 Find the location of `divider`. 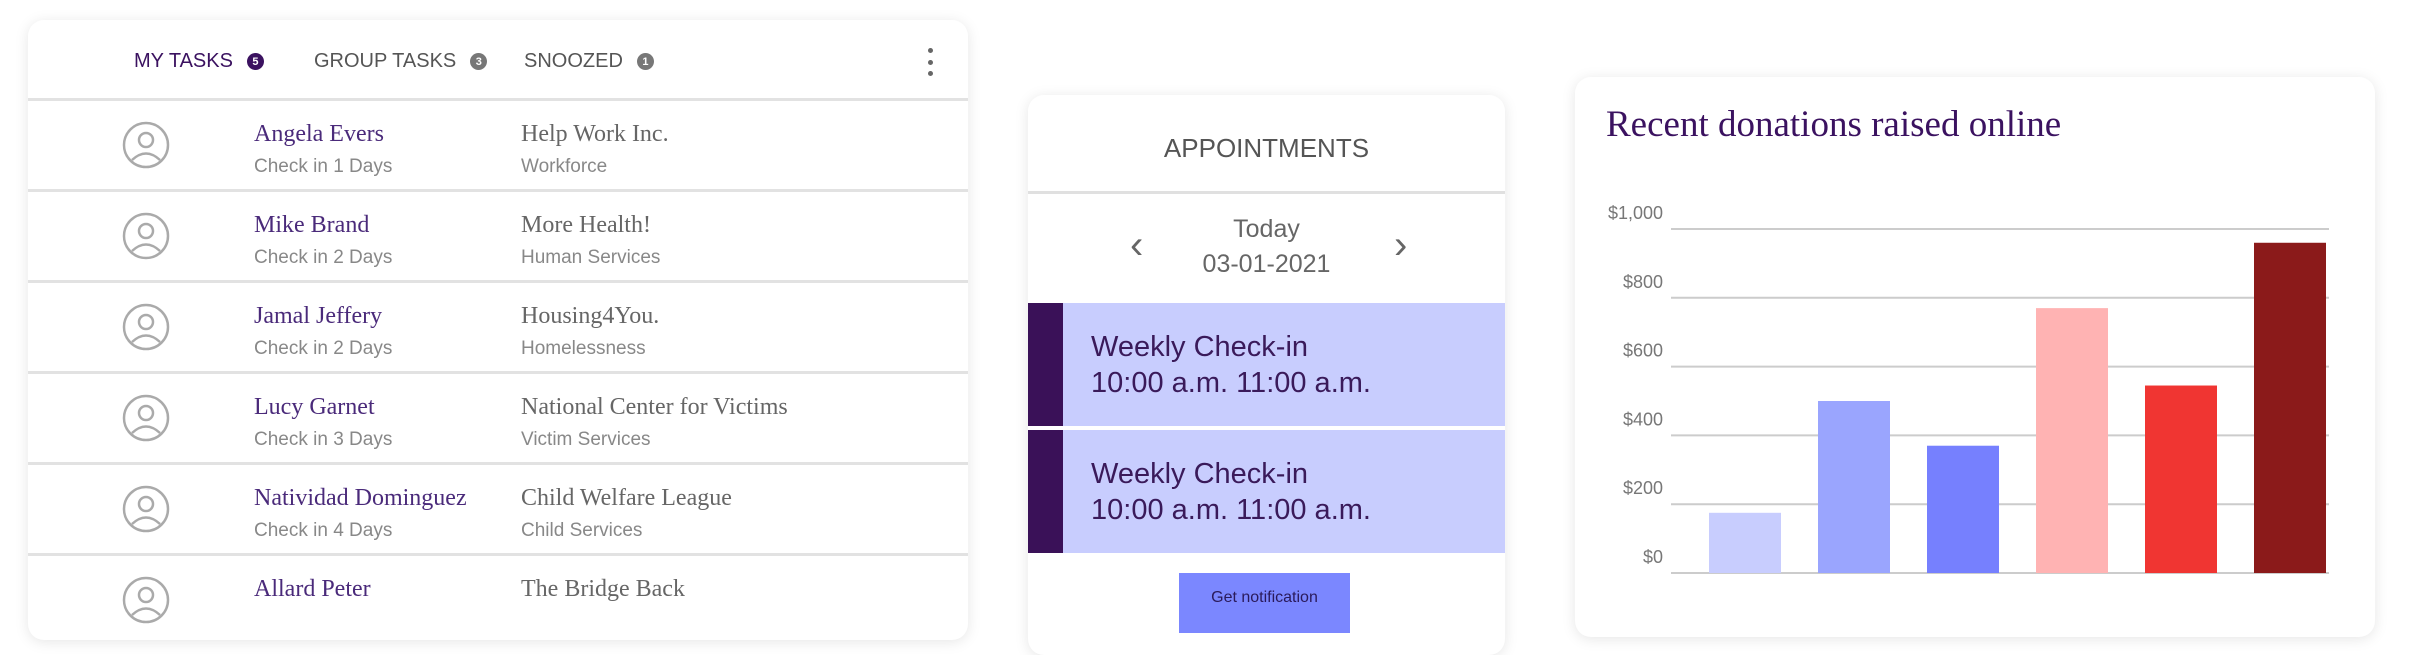

divider is located at coordinates (1266, 192).